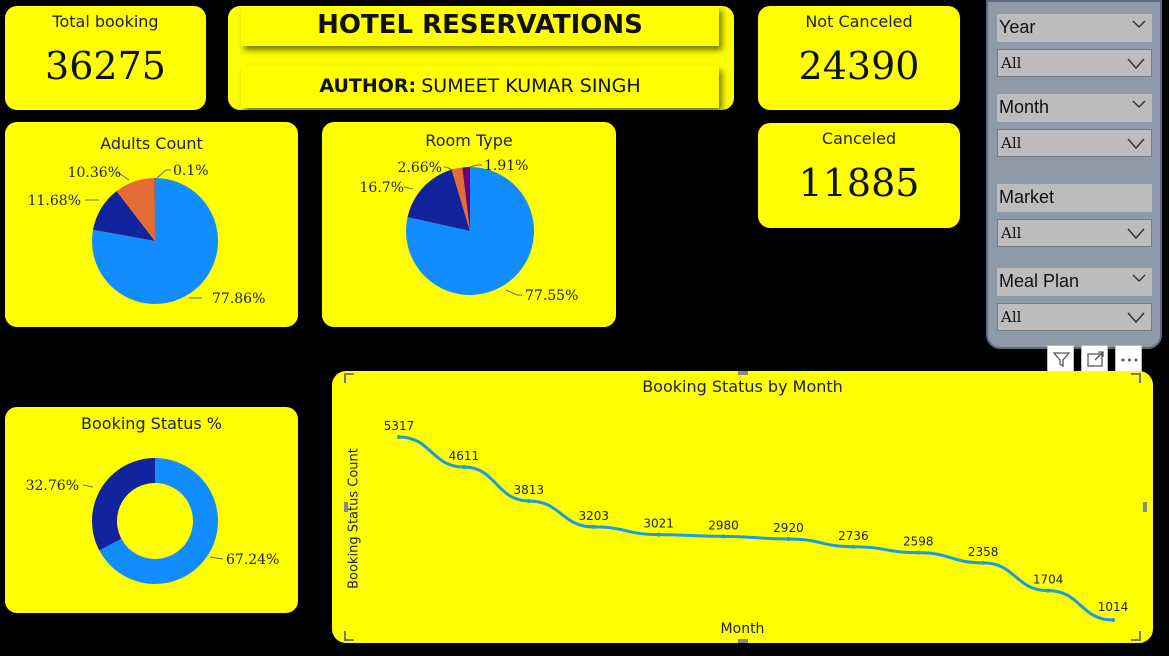 Image resolution: width=1169 pixels, height=656 pixels. What do you see at coordinates (191, 171) in the screenshot?
I see `slice-label: 0.1%` at bounding box center [191, 171].